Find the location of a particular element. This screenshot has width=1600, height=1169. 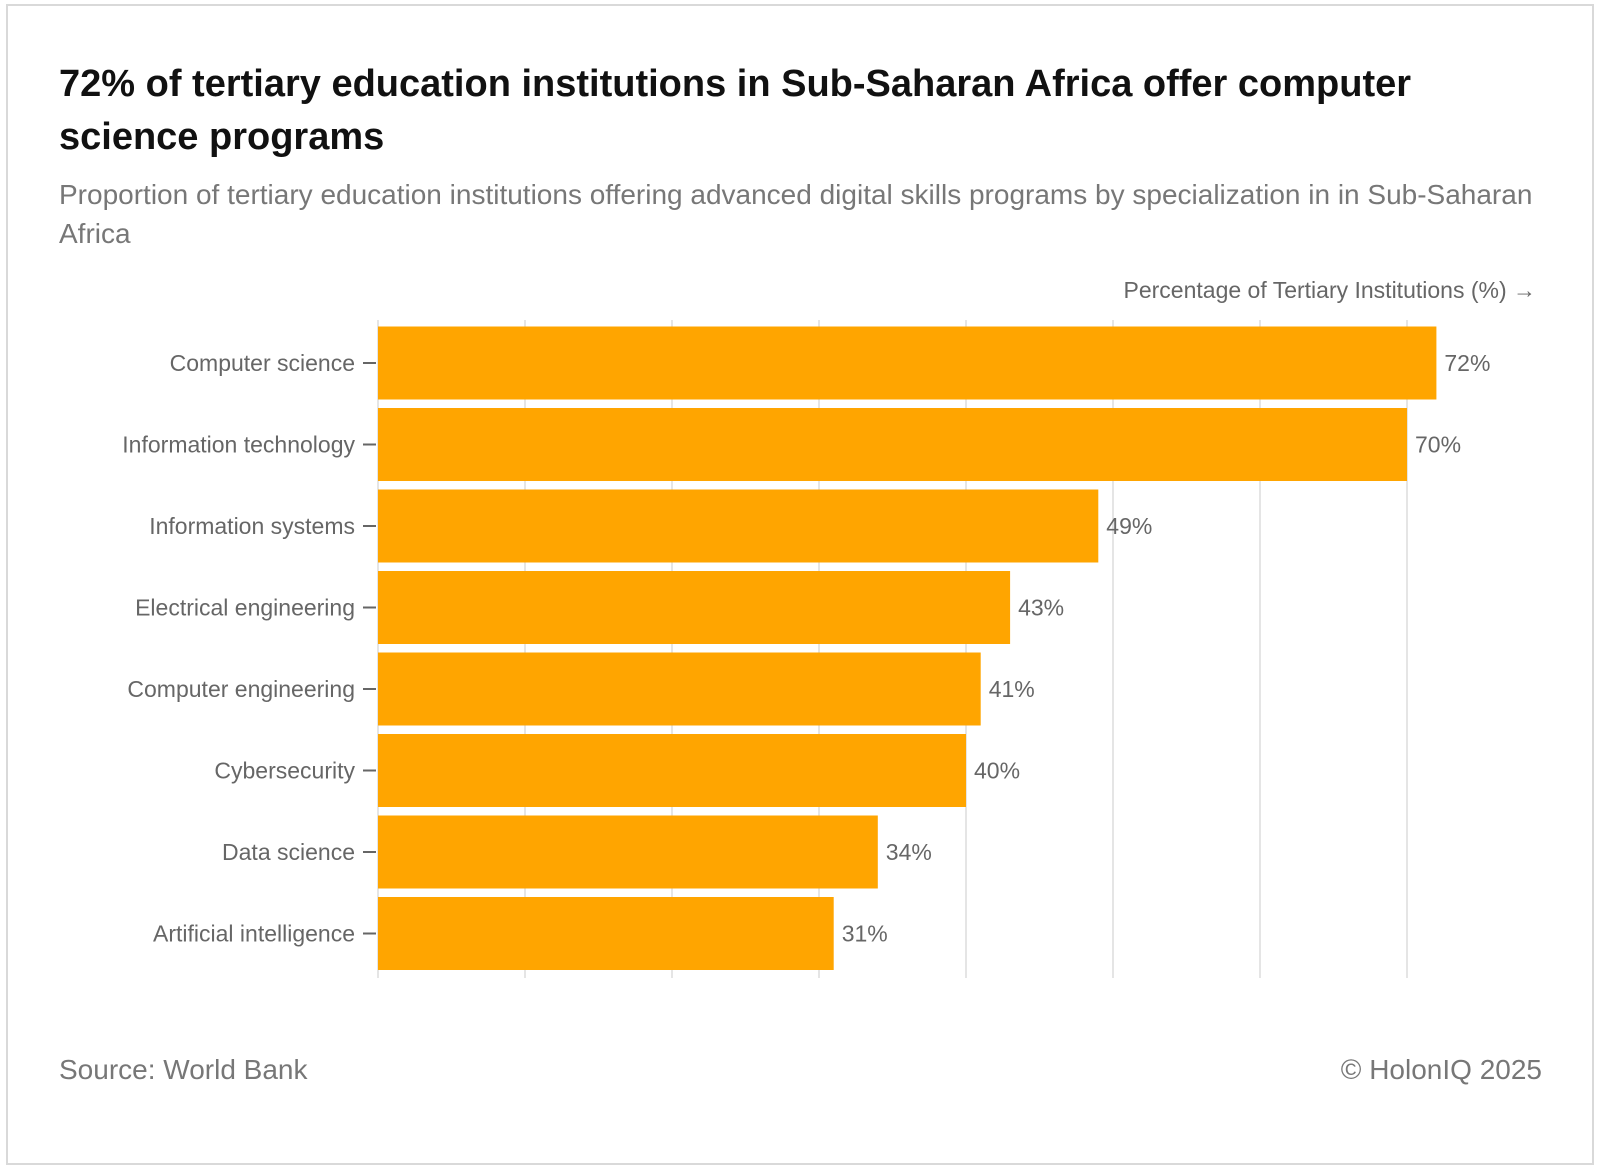

y-tick-label: Information technology is located at coordinates (238, 445).